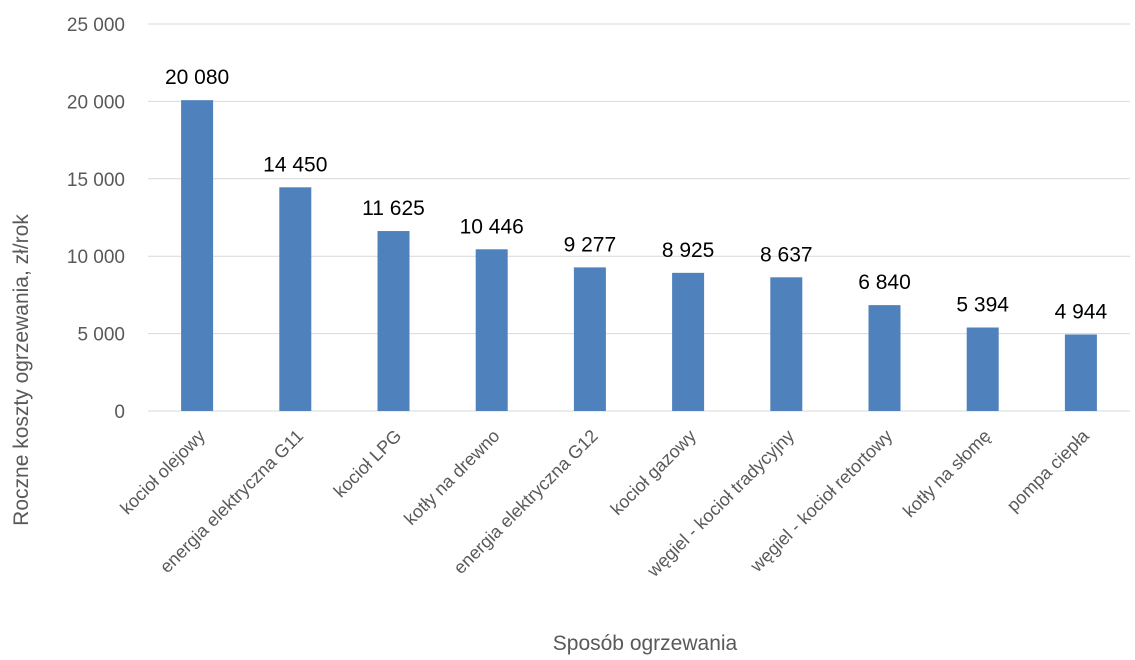  What do you see at coordinates (653, 472) in the screenshot?
I see `x-category-label: kocioł gazowy` at bounding box center [653, 472].